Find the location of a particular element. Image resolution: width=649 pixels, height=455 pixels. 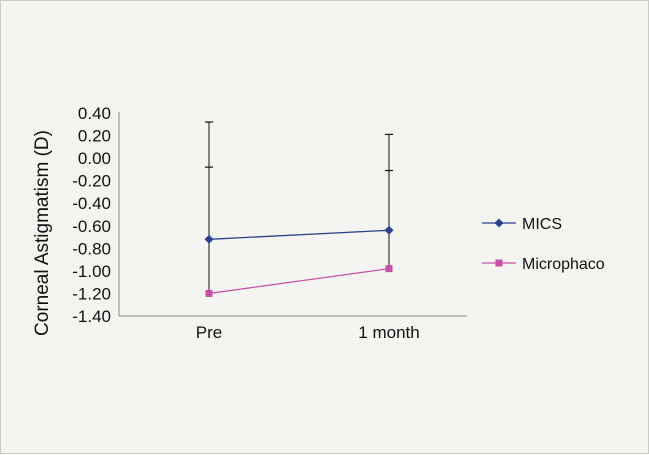

legend-marker-square is located at coordinates (499, 263).